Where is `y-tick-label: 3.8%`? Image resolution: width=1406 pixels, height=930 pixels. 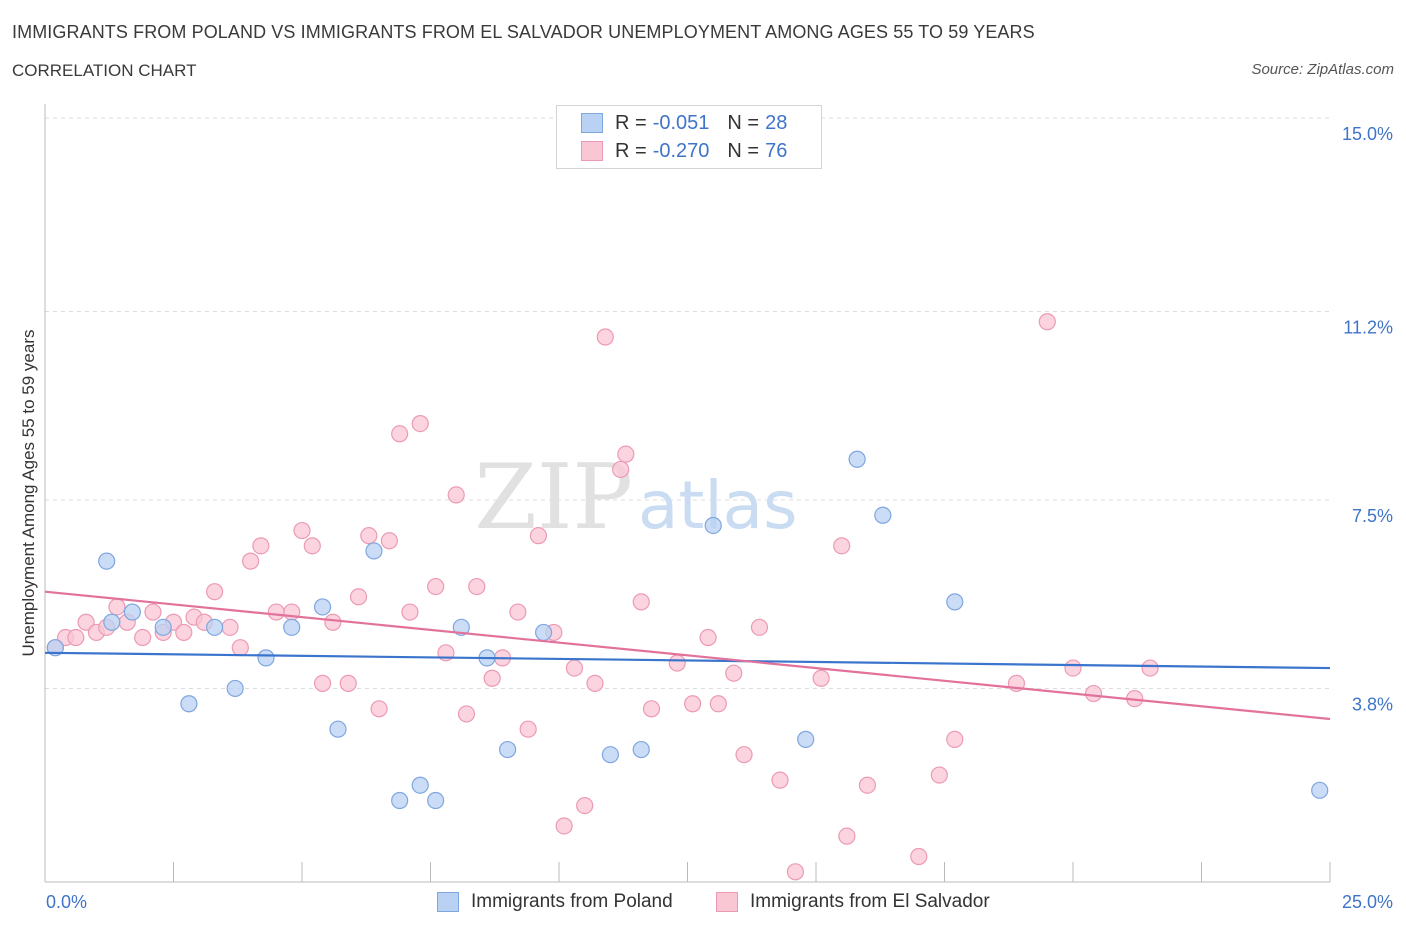 y-tick-label: 3.8% is located at coordinates (1372, 704).